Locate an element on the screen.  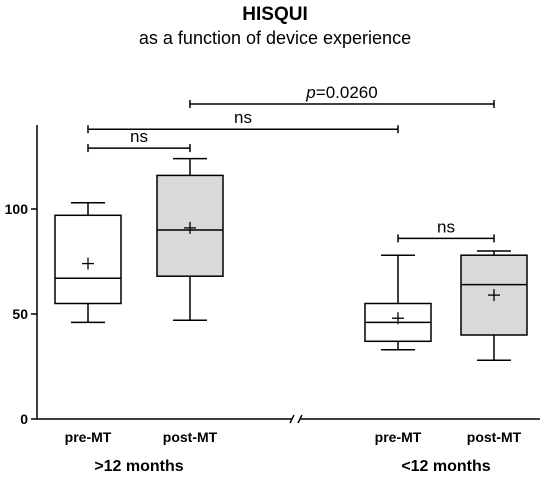
chart-subtitle: as a function of device experience is located at coordinates (275, 38).